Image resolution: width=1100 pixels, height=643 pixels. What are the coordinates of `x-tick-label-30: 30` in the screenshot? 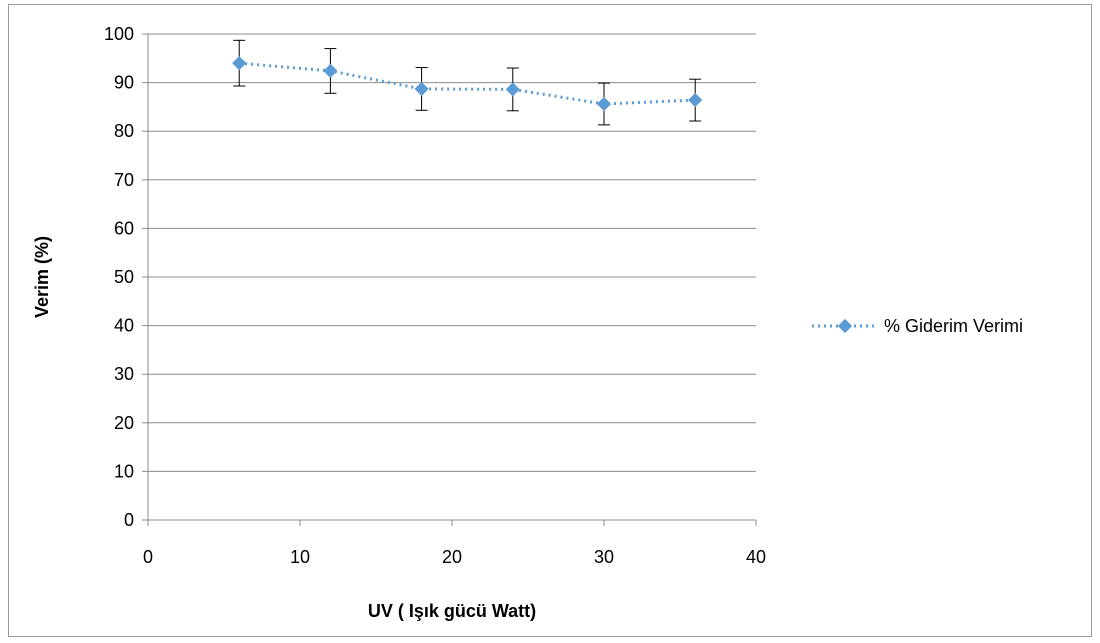 It's located at (604, 557).